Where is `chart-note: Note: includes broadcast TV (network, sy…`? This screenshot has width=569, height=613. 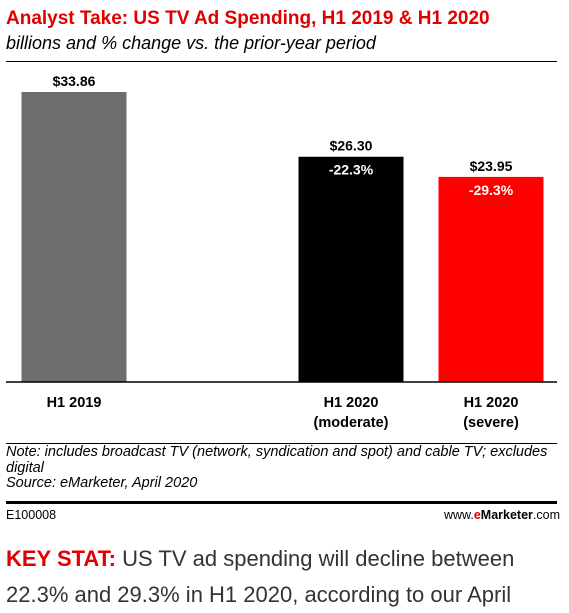 chart-note: Note: includes broadcast TV (network, sy… is located at coordinates (277, 460).